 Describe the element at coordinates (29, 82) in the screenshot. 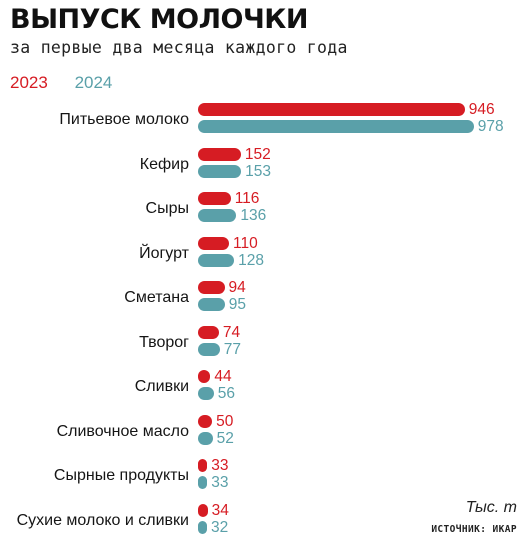

I see `legend-2023: 2023` at that location.